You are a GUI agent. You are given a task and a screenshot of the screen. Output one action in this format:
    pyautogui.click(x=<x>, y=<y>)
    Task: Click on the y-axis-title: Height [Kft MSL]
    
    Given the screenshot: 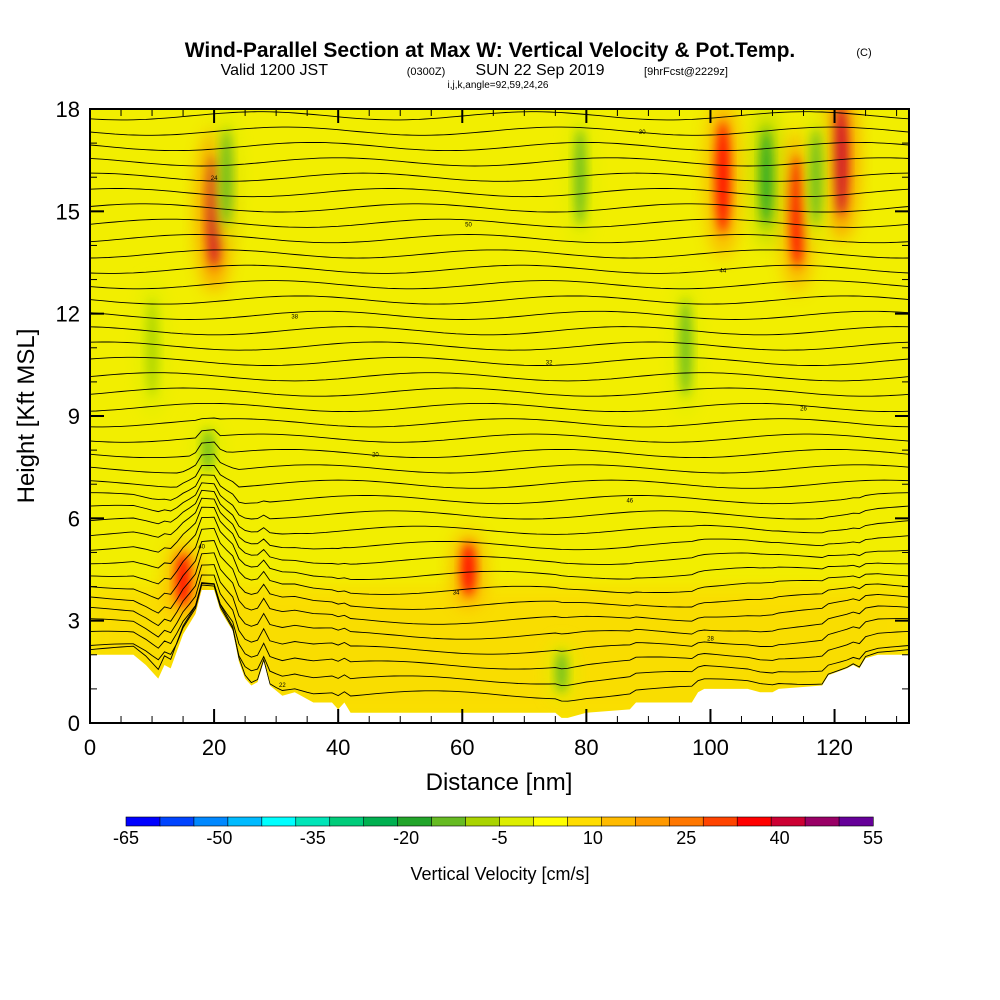 What is the action you would take?
    pyautogui.click(x=26, y=416)
    